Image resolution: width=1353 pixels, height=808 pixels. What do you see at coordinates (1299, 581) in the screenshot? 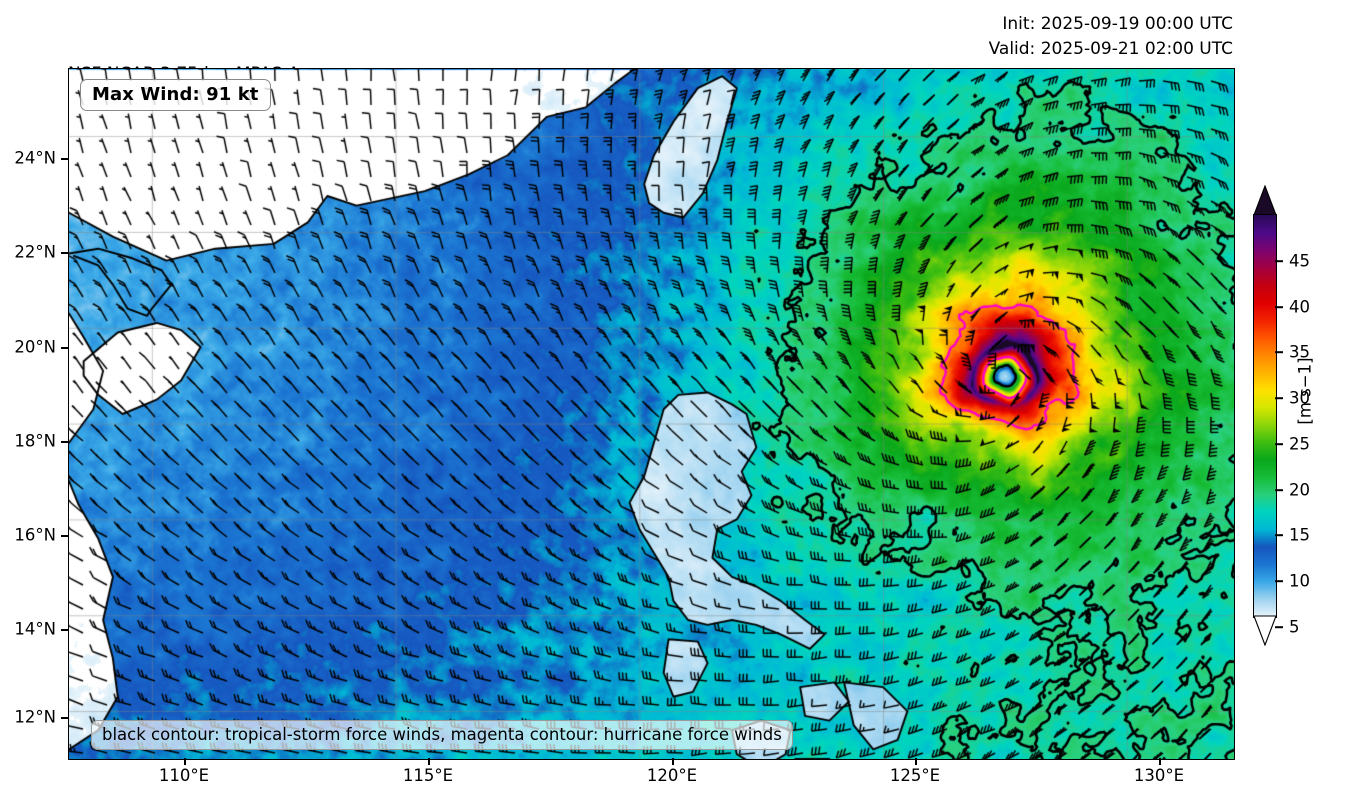
I see `colorbar-tick-label: 10` at bounding box center [1299, 581].